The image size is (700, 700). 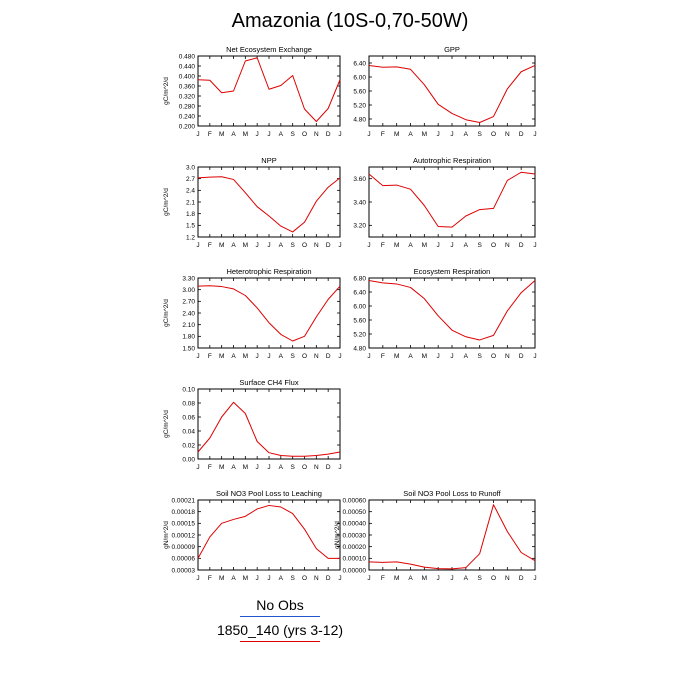 I want to click on panel-title: Ecosystem Respiration, so click(x=452, y=271).